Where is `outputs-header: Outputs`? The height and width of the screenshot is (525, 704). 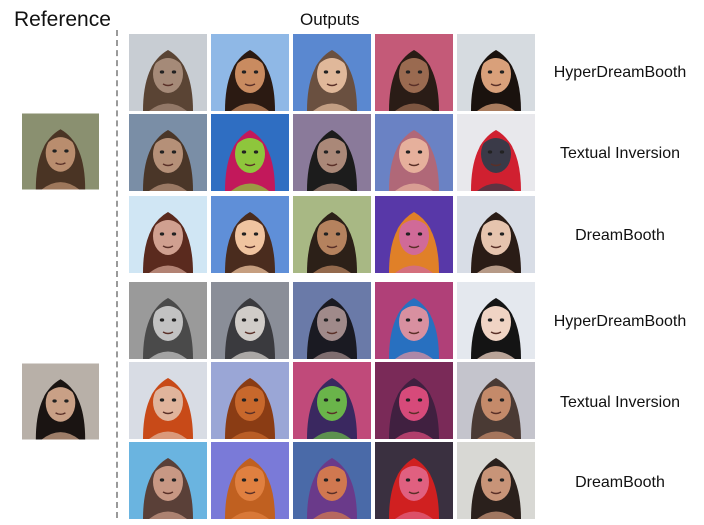
outputs-header: Outputs is located at coordinates (330, 19).